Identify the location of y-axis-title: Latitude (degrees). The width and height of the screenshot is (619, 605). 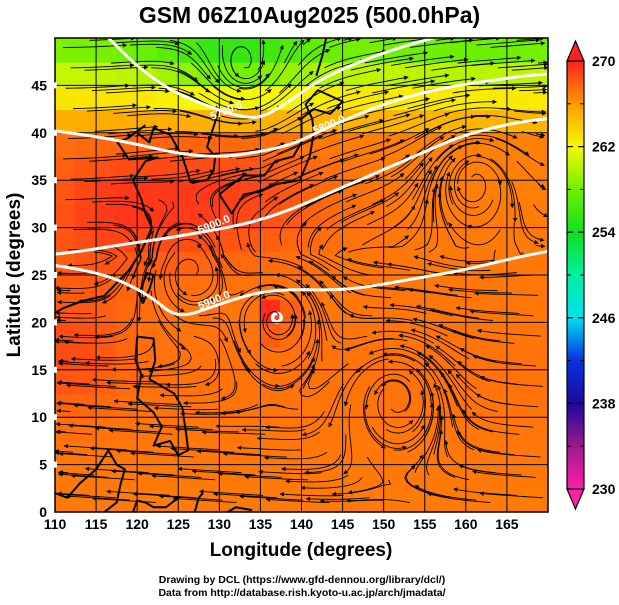
(14, 275).